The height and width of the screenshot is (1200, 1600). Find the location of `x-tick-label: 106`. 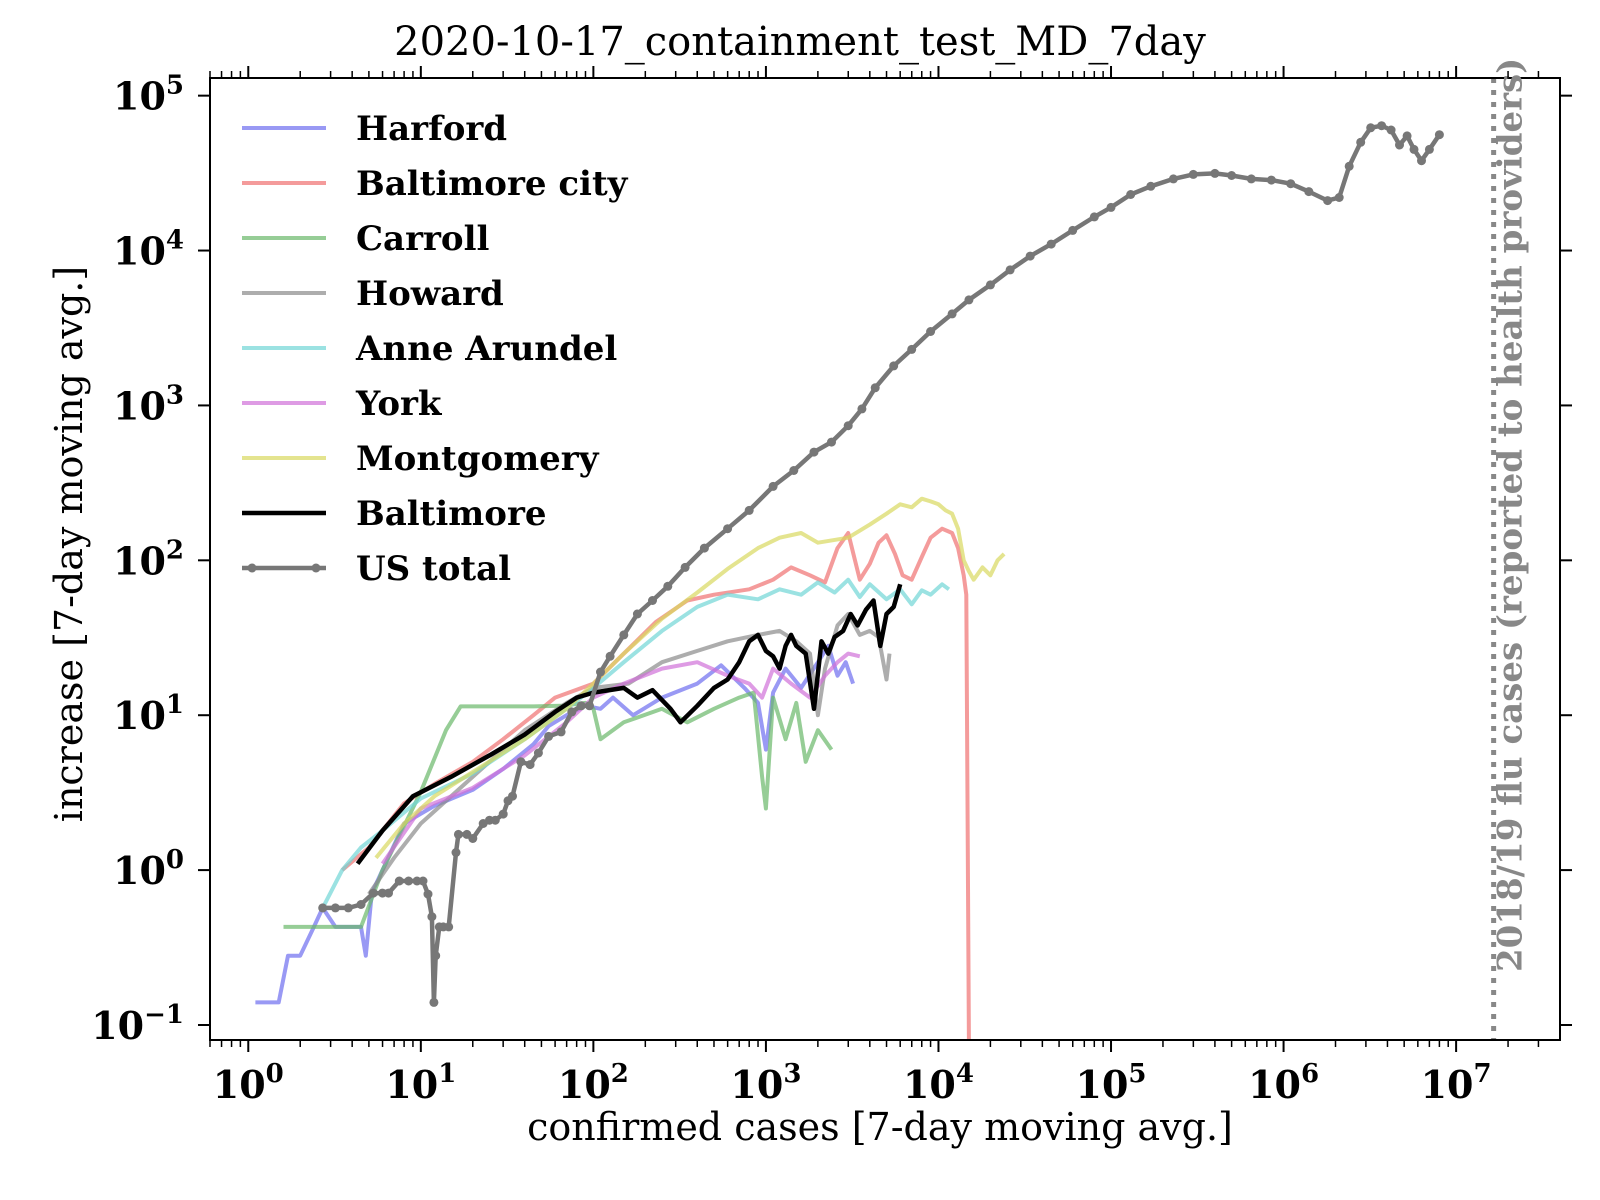

x-tick-label: 106 is located at coordinates (1283, 1083).